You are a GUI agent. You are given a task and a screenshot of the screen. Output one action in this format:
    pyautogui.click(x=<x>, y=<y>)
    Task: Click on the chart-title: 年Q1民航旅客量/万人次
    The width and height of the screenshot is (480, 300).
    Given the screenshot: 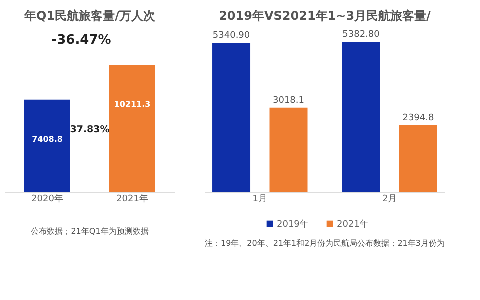 What is the action you would take?
    pyautogui.click(x=90, y=16)
    